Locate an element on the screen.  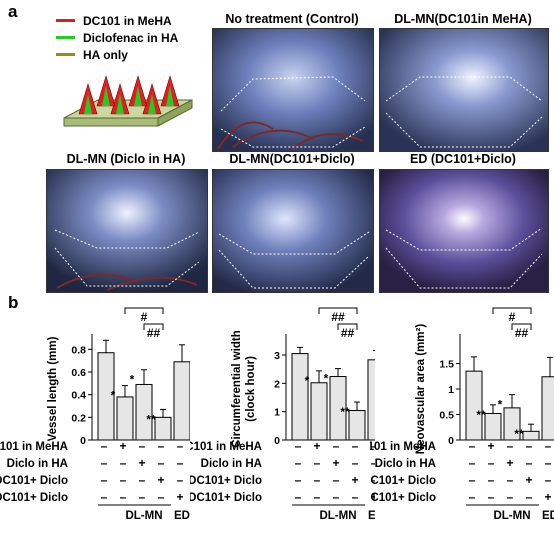
legend: DC101 in MeHA Diclofenac in HA HA only is located at coordinates (141, 37).